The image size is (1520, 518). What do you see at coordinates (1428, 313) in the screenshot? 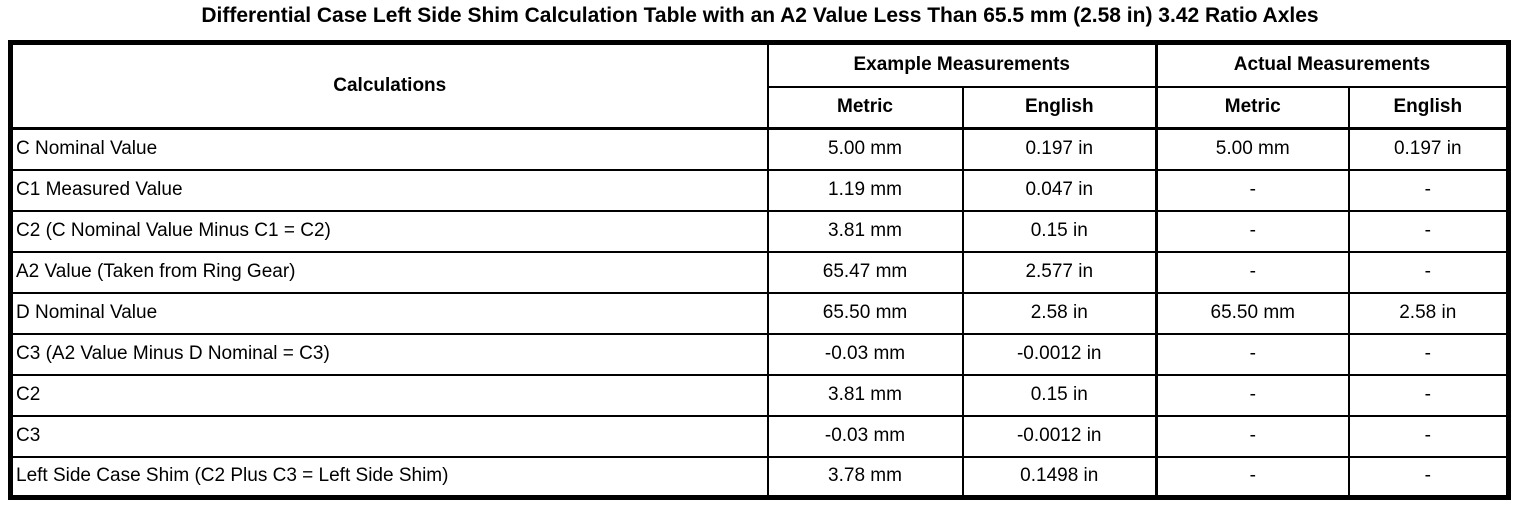
I see `actual-english-cell: 2.58 in` at bounding box center [1428, 313].